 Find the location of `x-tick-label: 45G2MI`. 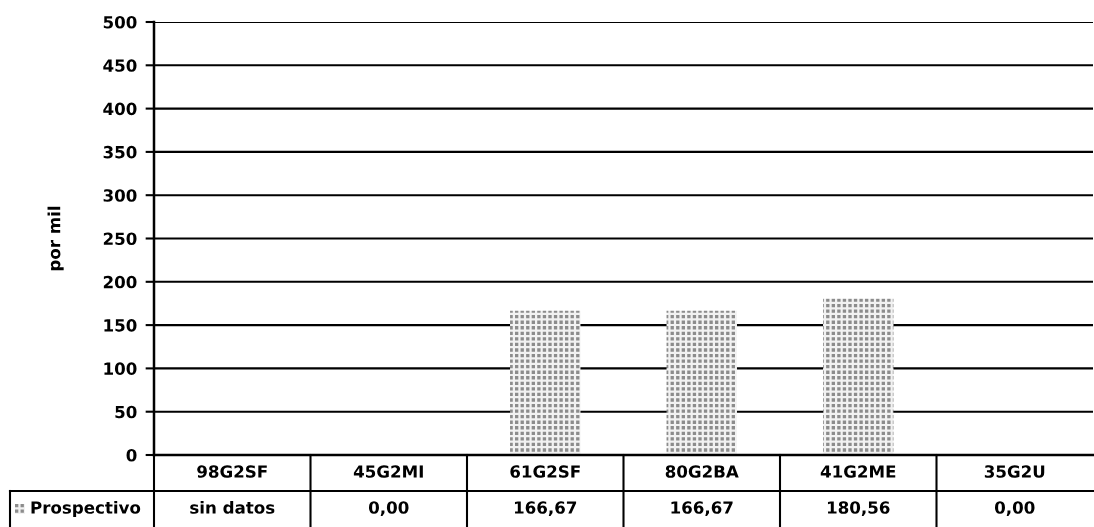

x-tick-label: 45G2MI is located at coordinates (388, 471).